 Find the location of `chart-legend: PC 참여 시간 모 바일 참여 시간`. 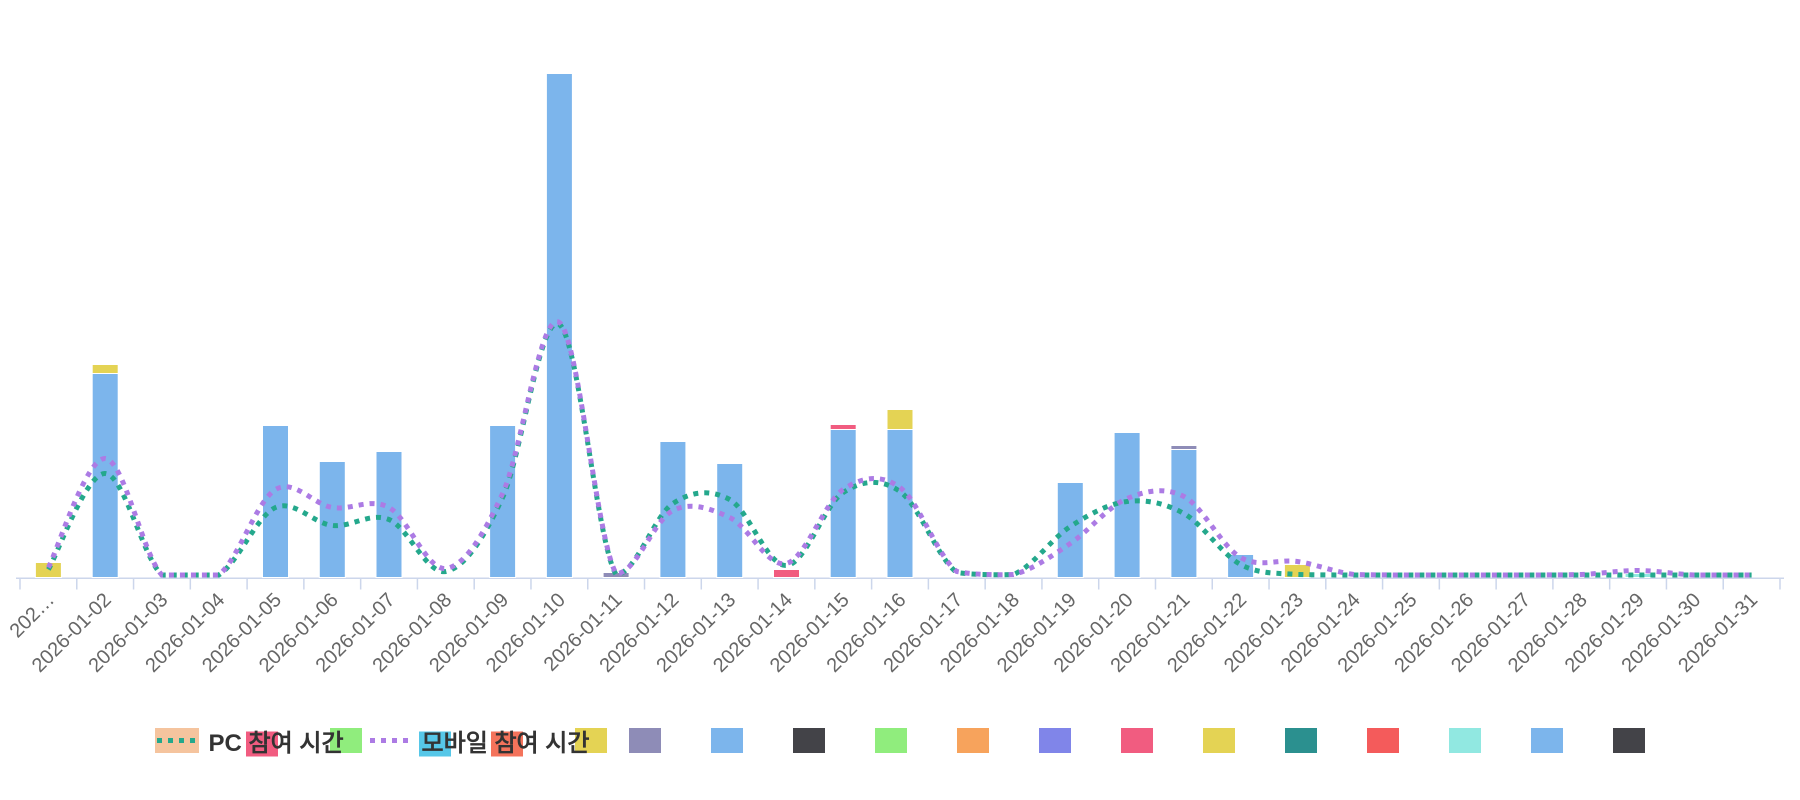

chart-legend: PC 참여 시간 모 바일 참여 시간 is located at coordinates (900, 740).